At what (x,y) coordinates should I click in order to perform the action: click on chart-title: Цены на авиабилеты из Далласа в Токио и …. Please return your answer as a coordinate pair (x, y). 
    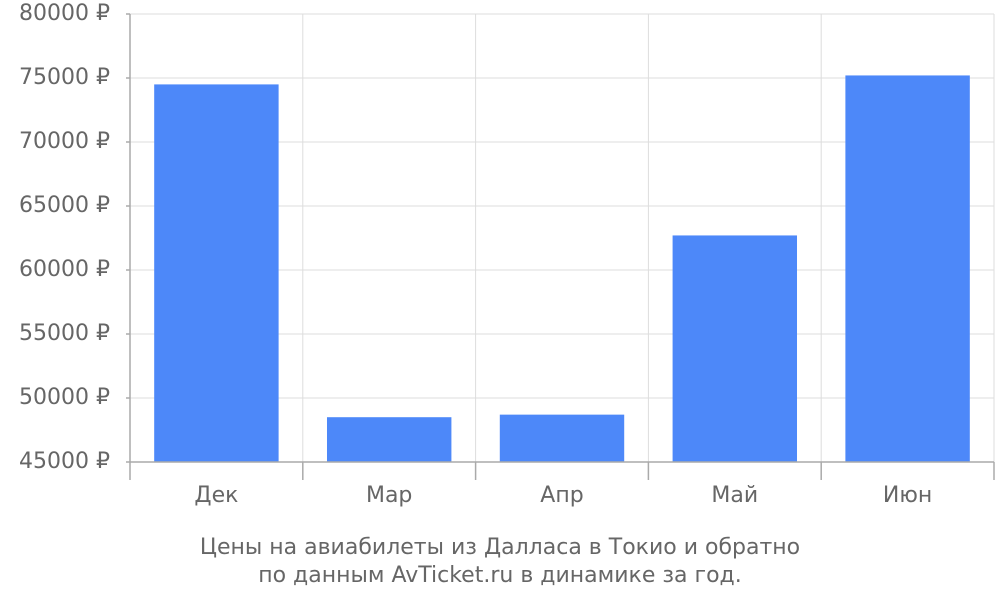
    Looking at the image, I should click on (500, 547).